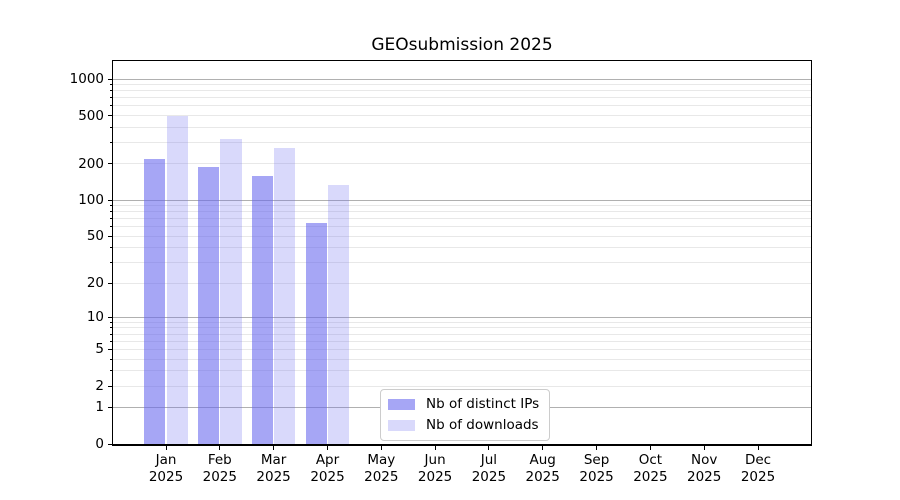 The width and height of the screenshot is (900, 500). I want to click on y-tick-label: 10, so click(95, 317).